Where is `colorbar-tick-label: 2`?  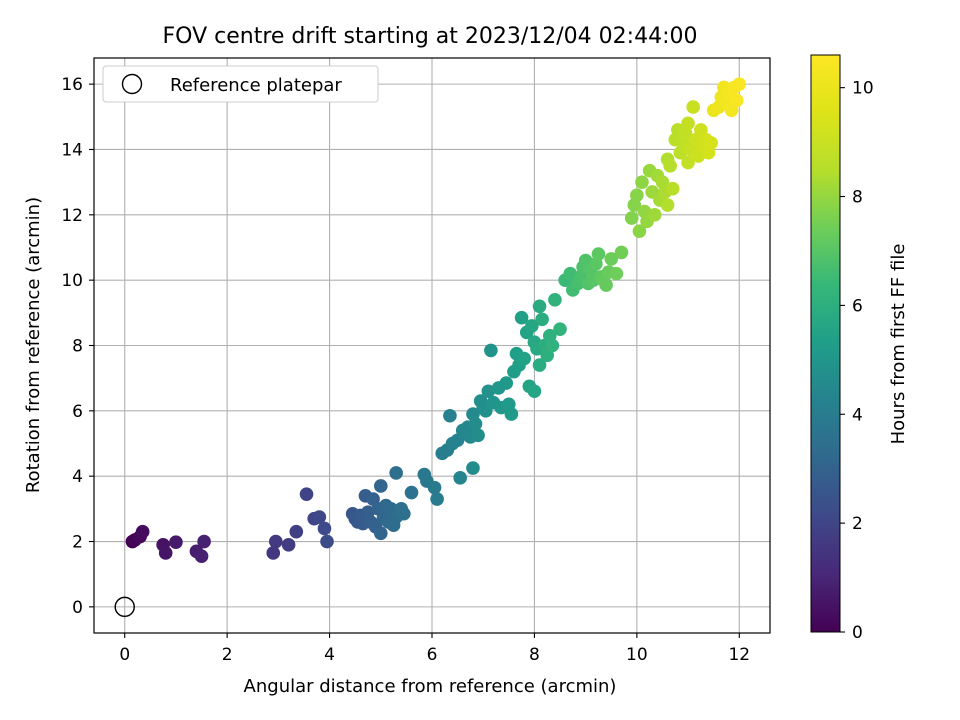
colorbar-tick-label: 2 is located at coordinates (857, 524).